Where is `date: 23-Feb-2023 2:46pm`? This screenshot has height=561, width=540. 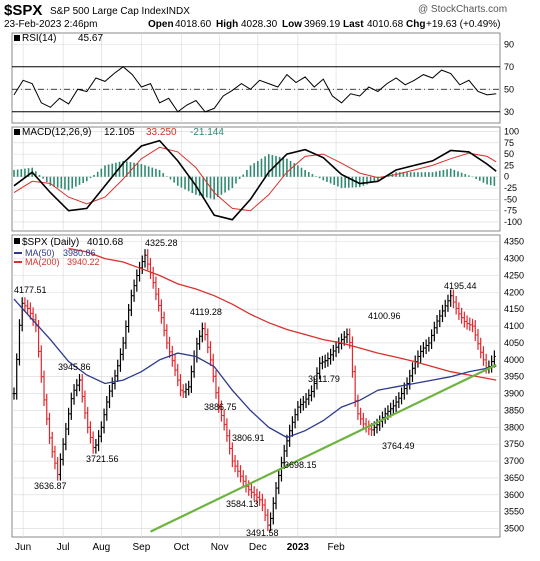
date: 23-Feb-2023 2:46pm is located at coordinates (50, 24).